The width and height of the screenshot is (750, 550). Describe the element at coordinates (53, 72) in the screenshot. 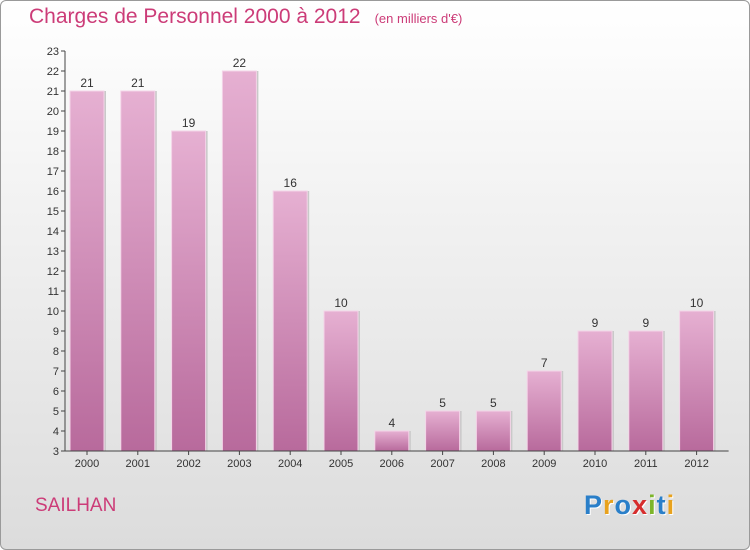

I see `y-tick-label: 22` at that location.